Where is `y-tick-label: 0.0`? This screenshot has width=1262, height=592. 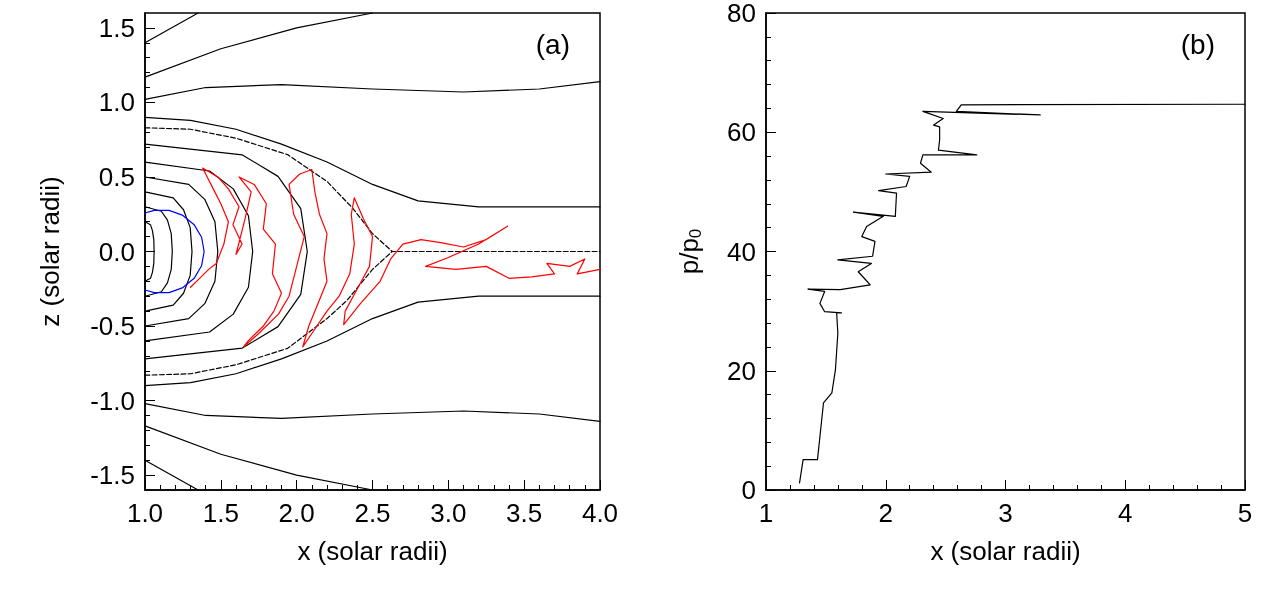
y-tick-label: 0.0 is located at coordinates (116, 251).